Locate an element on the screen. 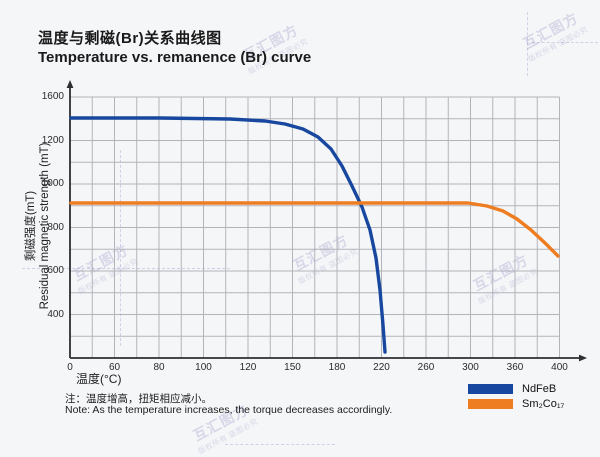 Image resolution: width=600 pixels, height=457 pixels. legend-label: NdFeB is located at coordinates (539, 389).